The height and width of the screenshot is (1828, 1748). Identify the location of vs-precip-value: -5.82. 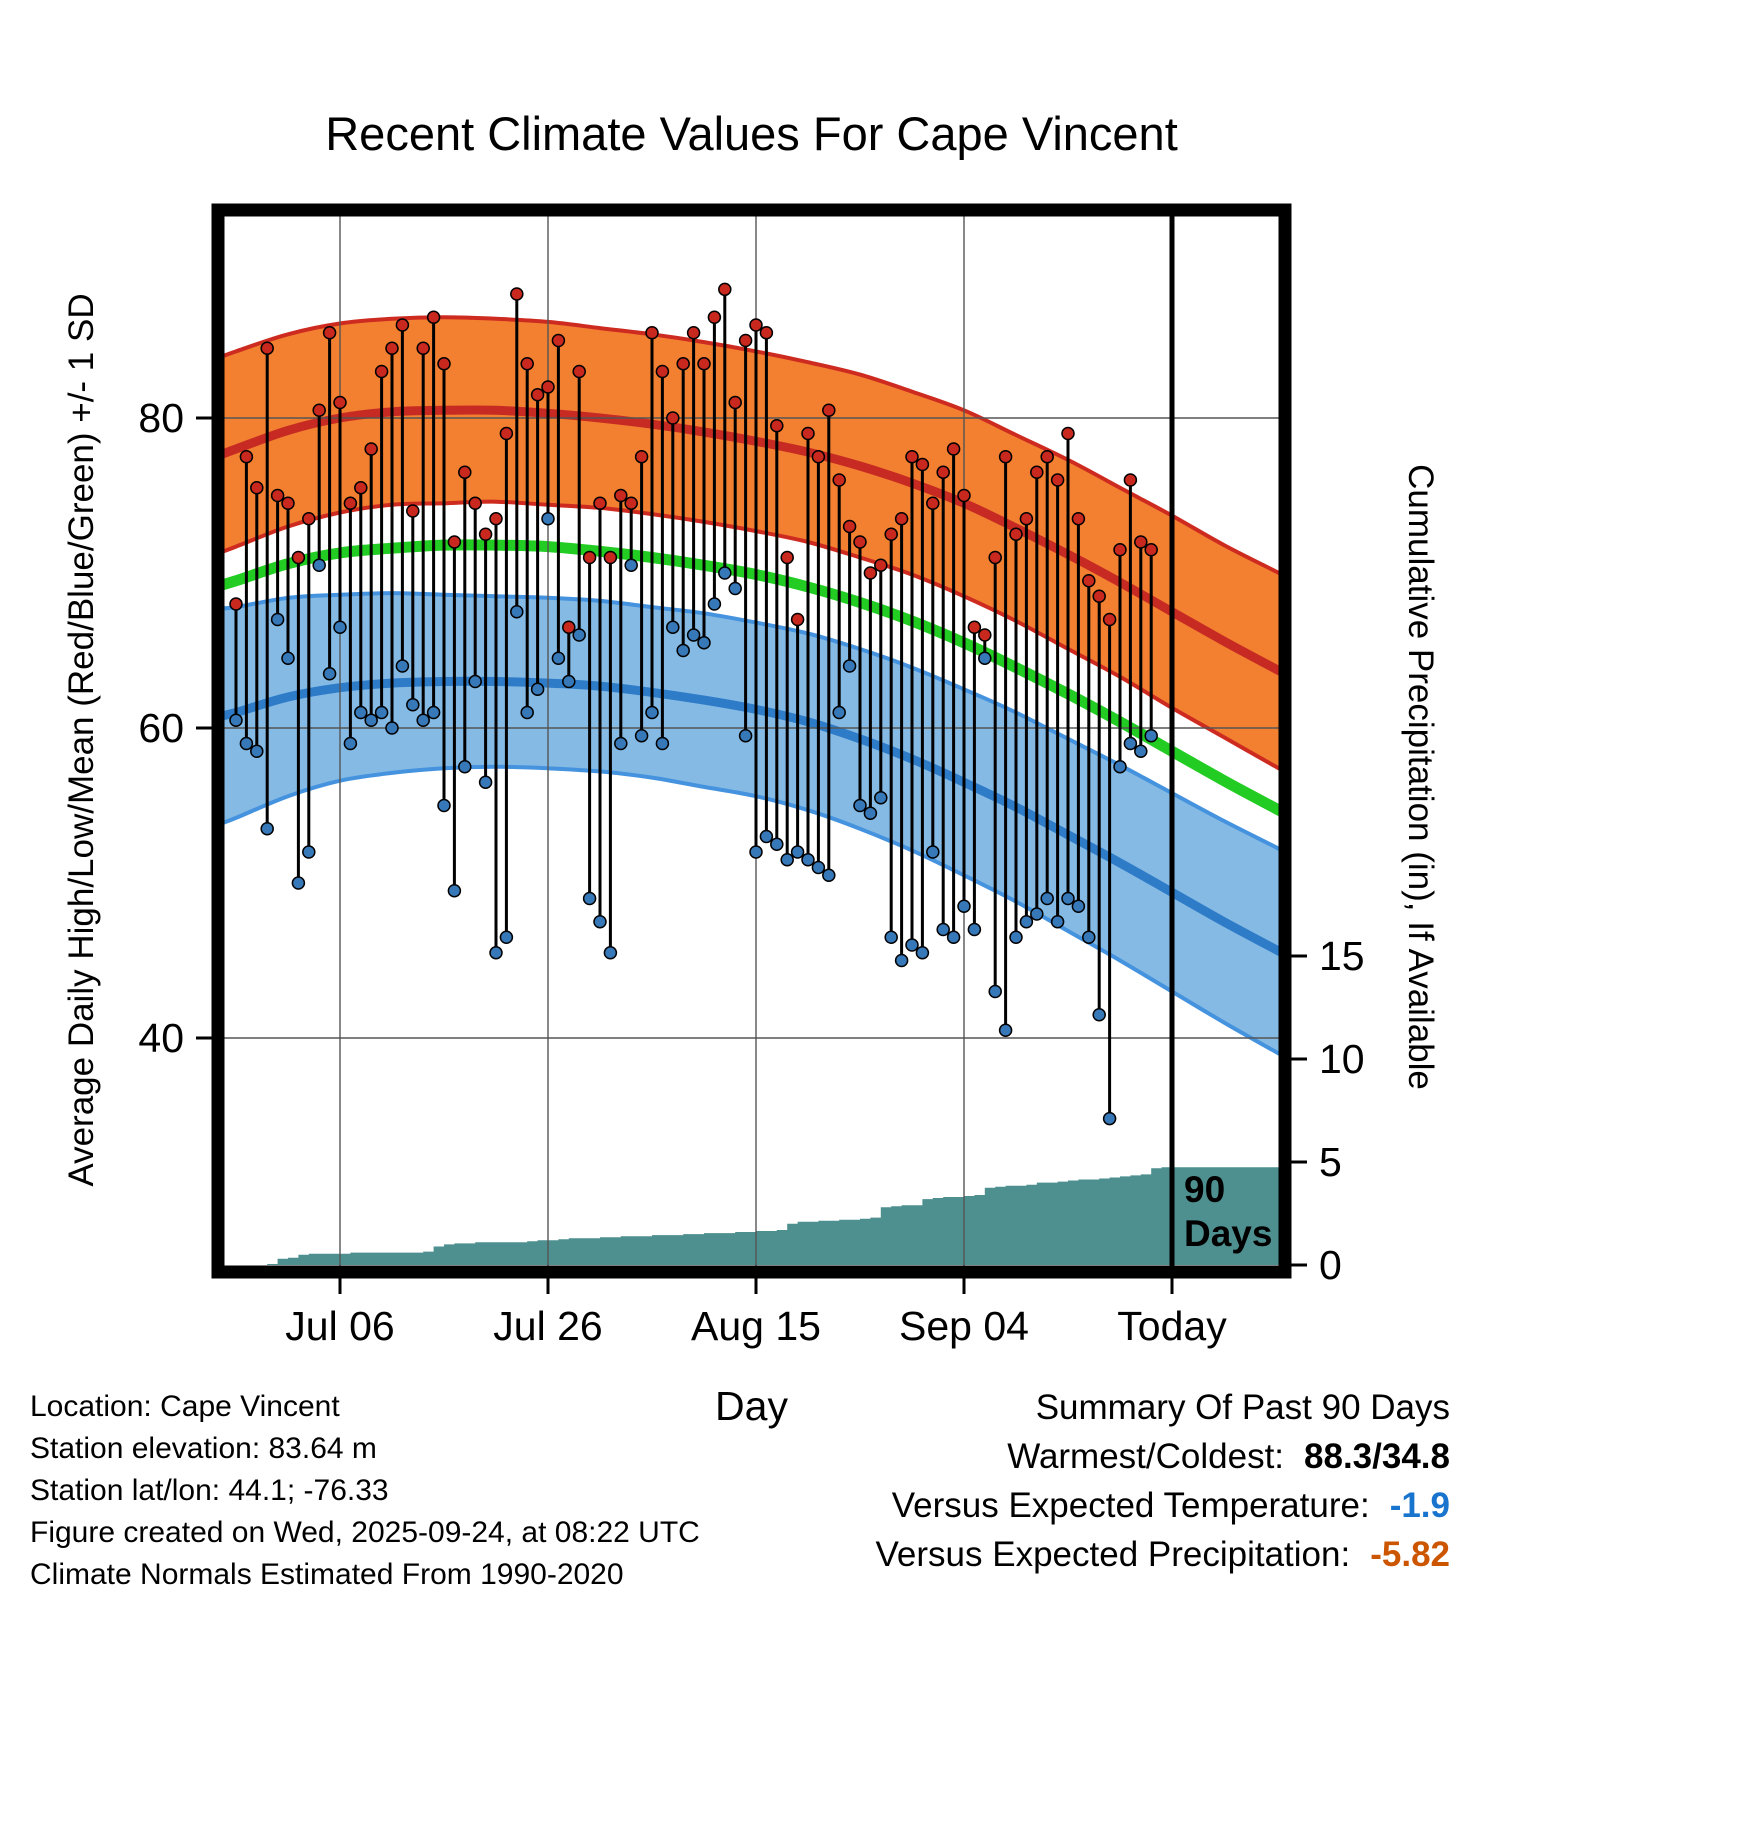
(1410, 1554).